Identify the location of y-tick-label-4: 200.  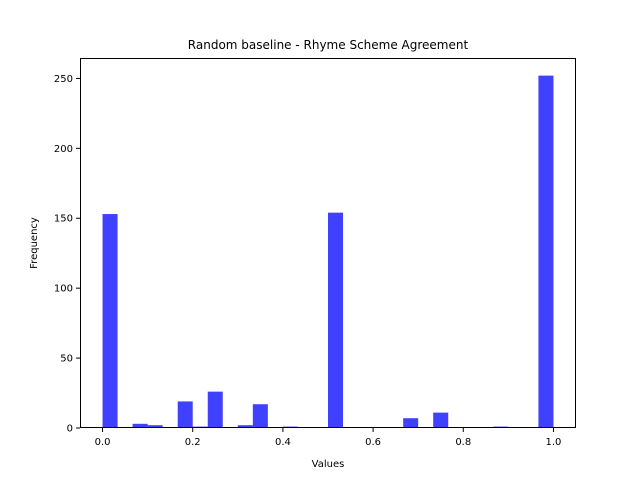
(63, 149).